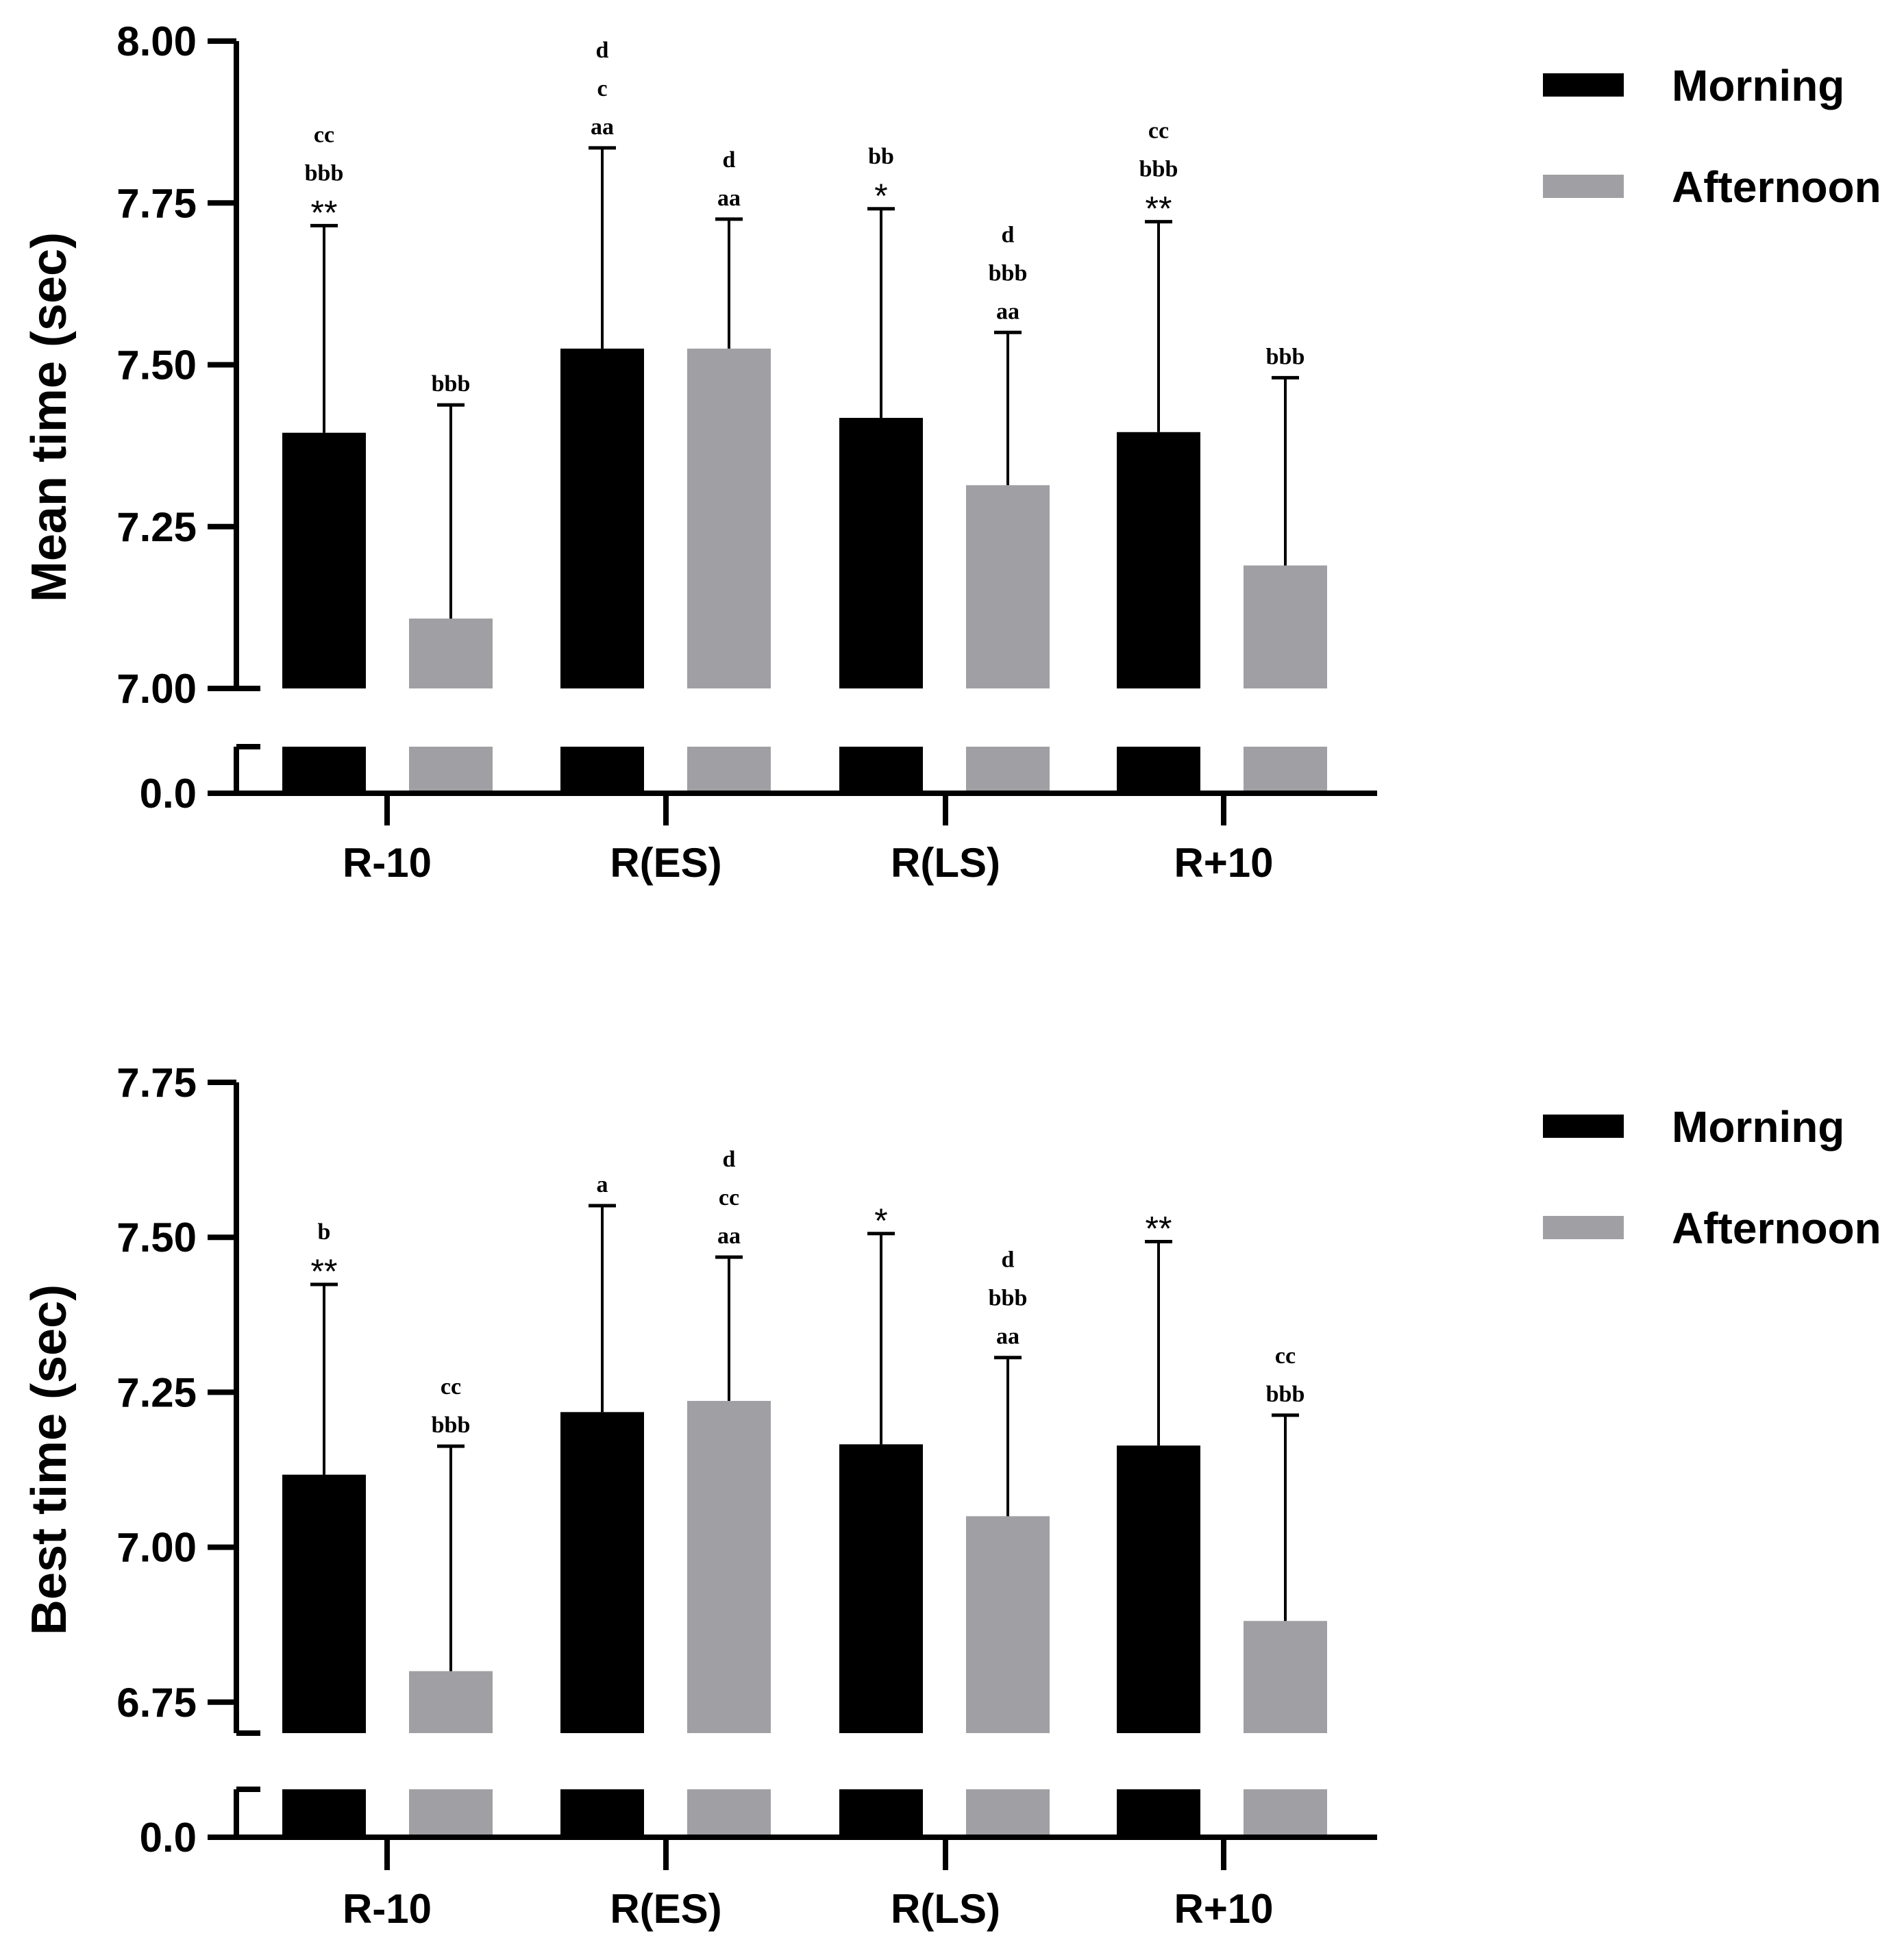 The height and width of the screenshot is (1940, 1904). I want to click on y-tick-label: 6.75, so click(156, 1703).